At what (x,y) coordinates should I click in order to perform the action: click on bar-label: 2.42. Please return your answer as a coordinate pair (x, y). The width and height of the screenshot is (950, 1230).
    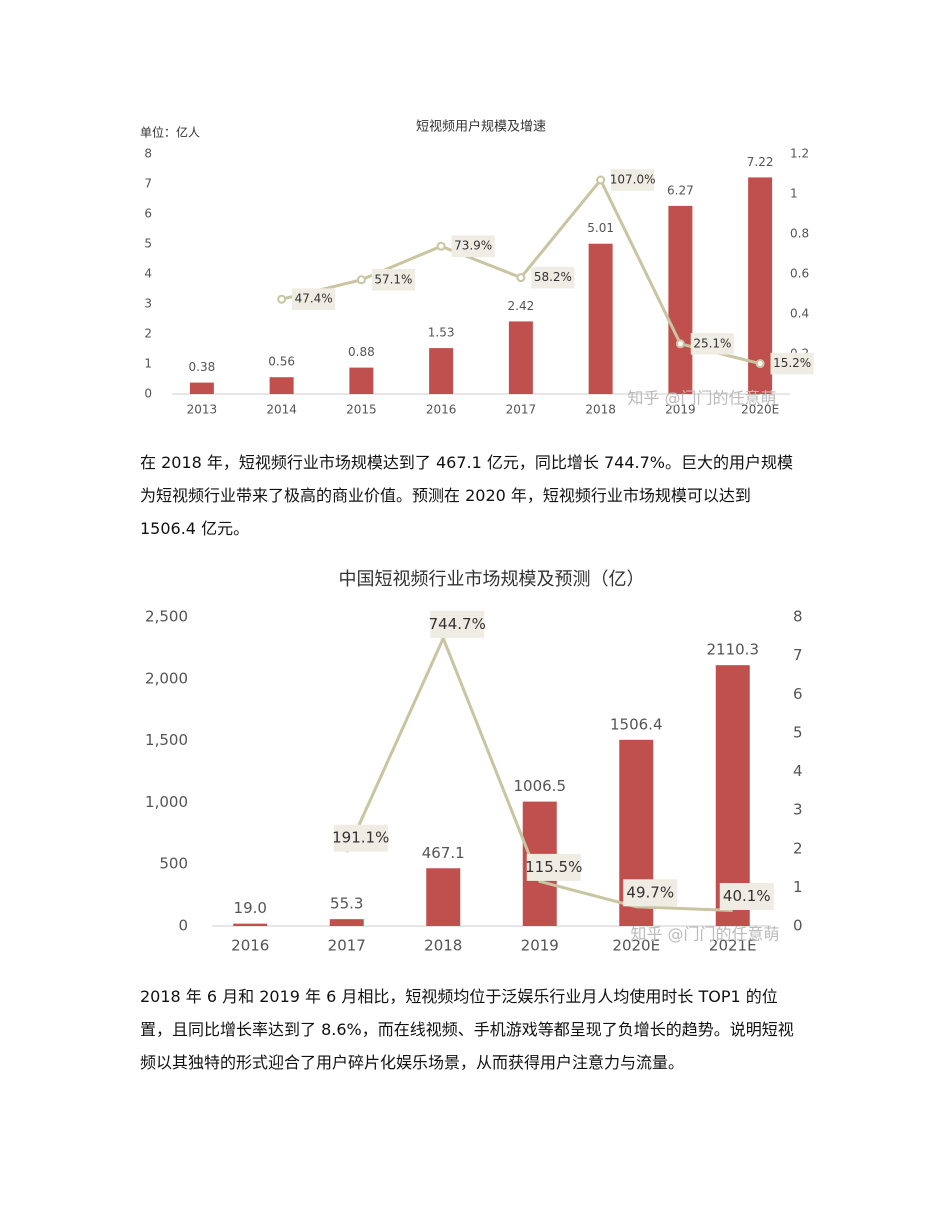
    Looking at the image, I should click on (521, 306).